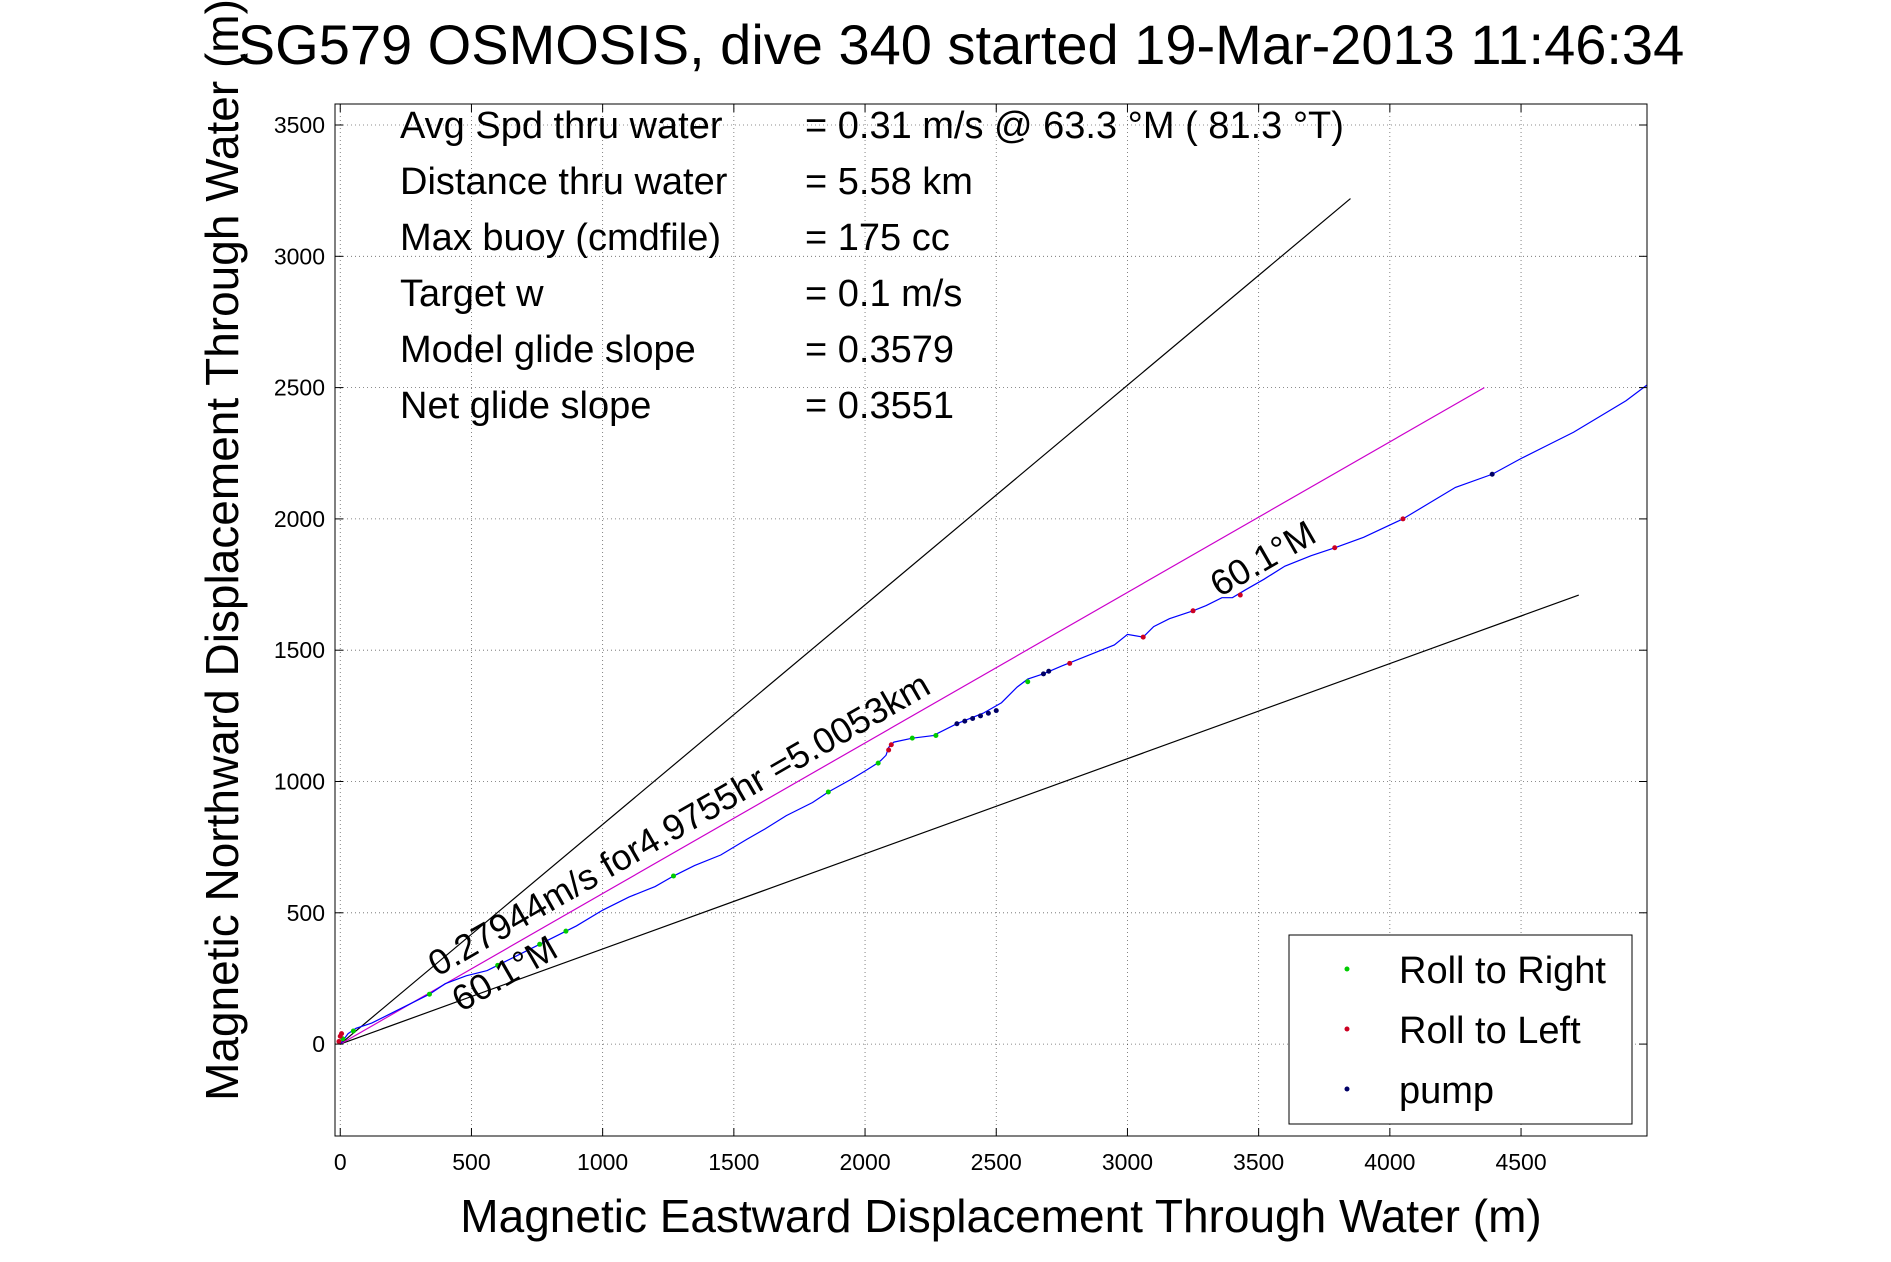 The height and width of the screenshot is (1262, 1891). I want to click on info-value: = 175 cc, so click(877, 238).